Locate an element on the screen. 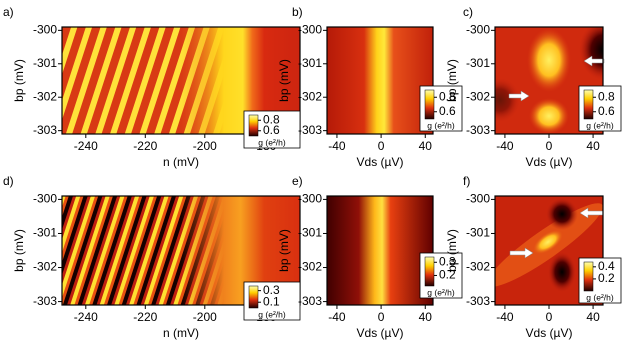 This screenshot has height=356, width=623. heatmap-b is located at coordinates (380, 80).